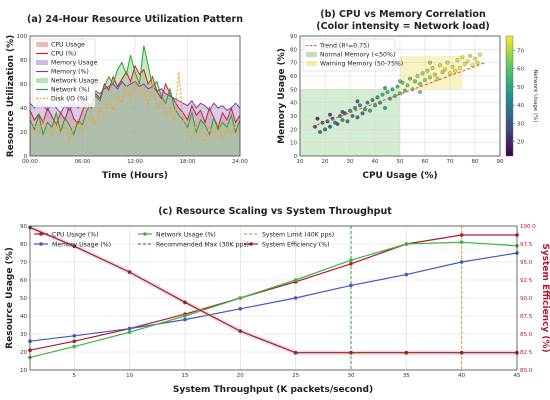  What do you see at coordinates (425, 162) in the screenshot?
I see `panel-b-x-tick-60: 60` at bounding box center [425, 162].